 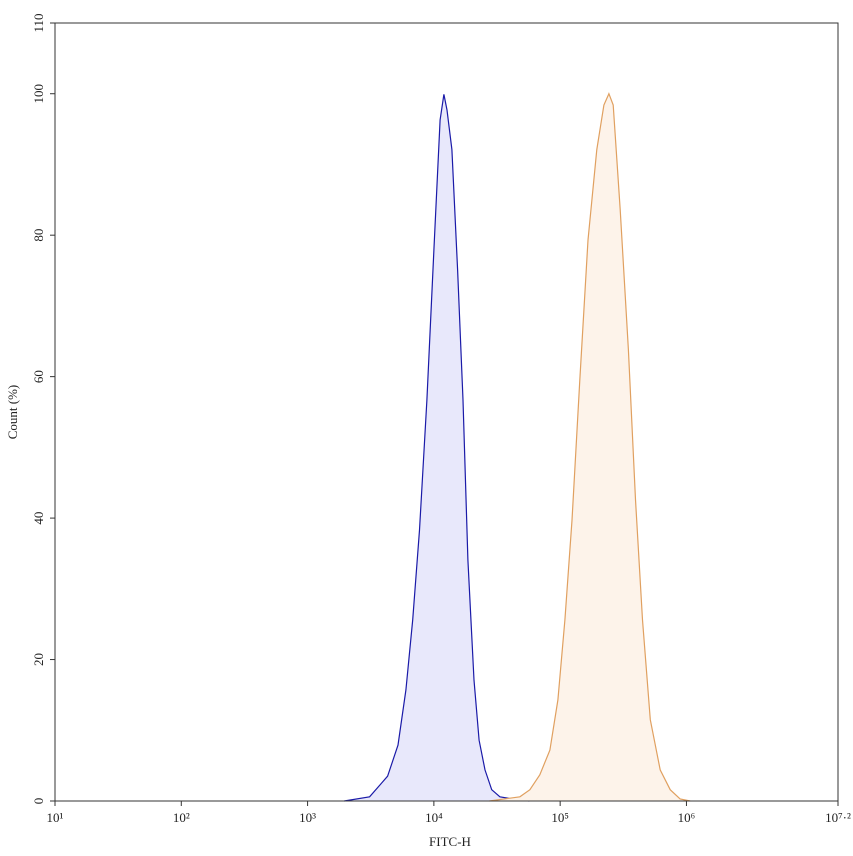 I want to click on y-tick-label: 40, so click(x=38, y=518).